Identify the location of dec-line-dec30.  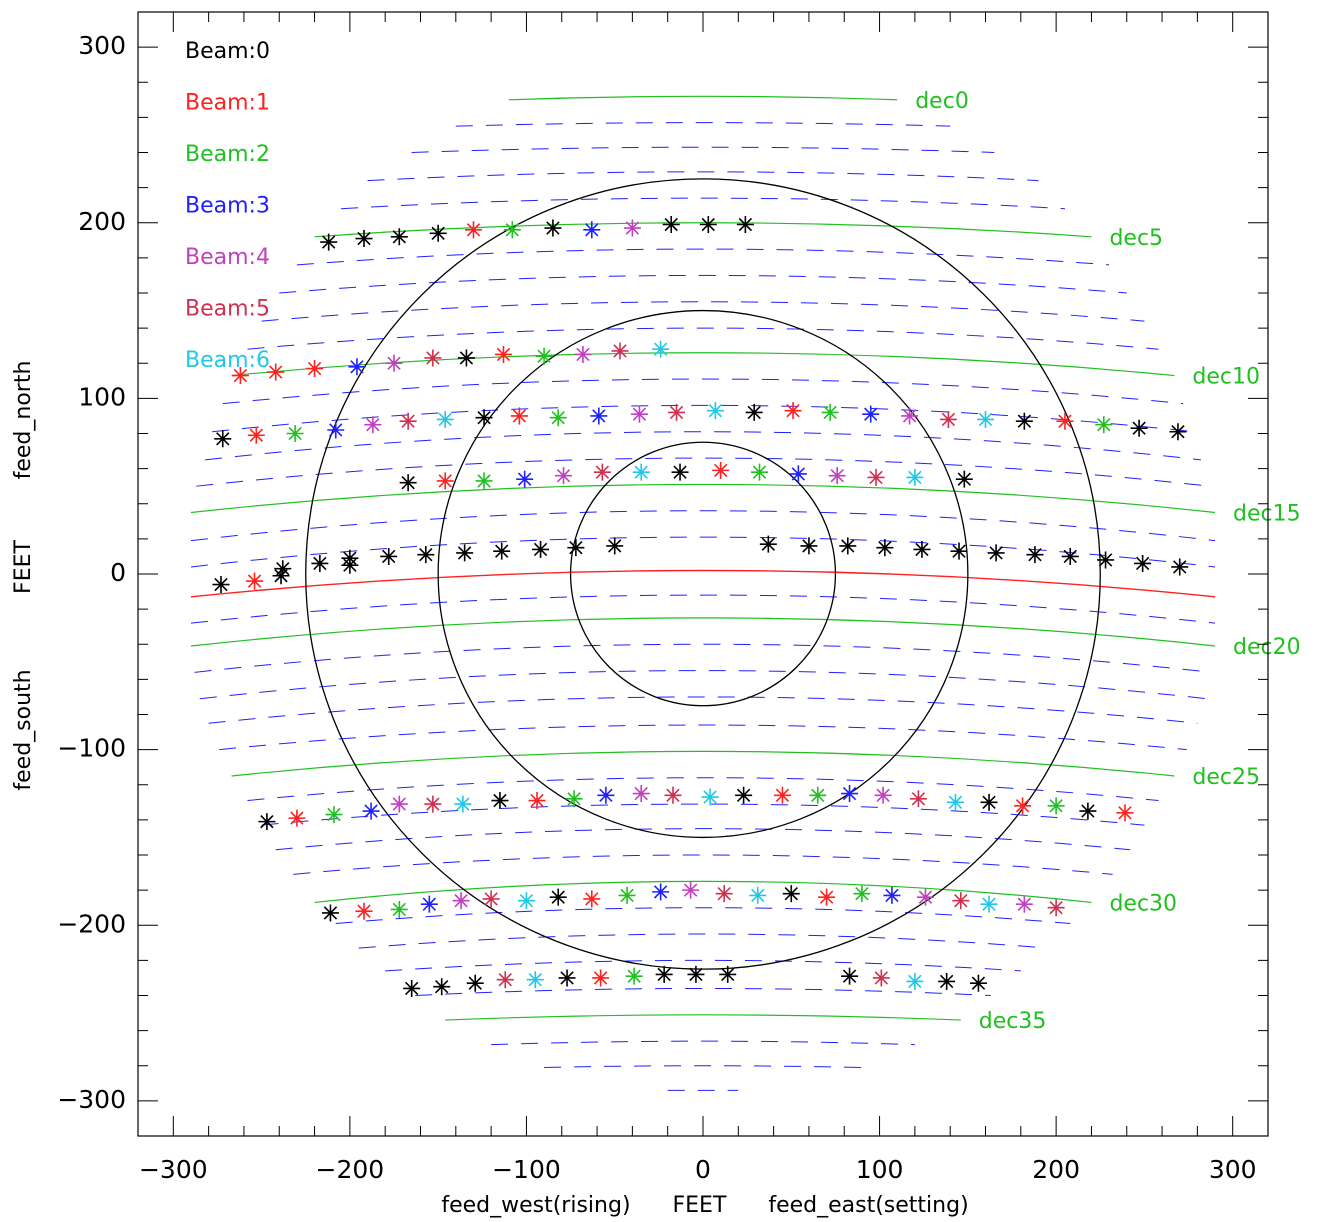
(703, 892).